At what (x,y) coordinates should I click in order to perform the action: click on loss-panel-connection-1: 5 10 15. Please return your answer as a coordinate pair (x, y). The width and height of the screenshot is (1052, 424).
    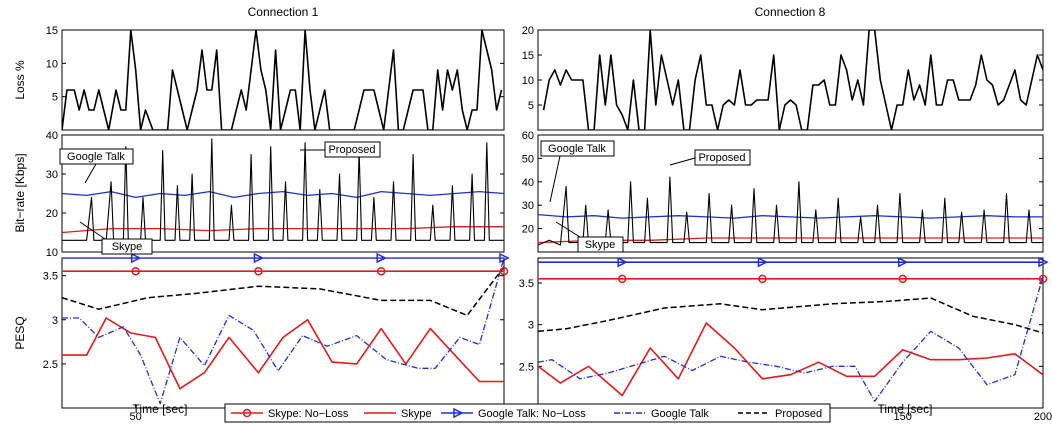
    Looking at the image, I should click on (275, 78).